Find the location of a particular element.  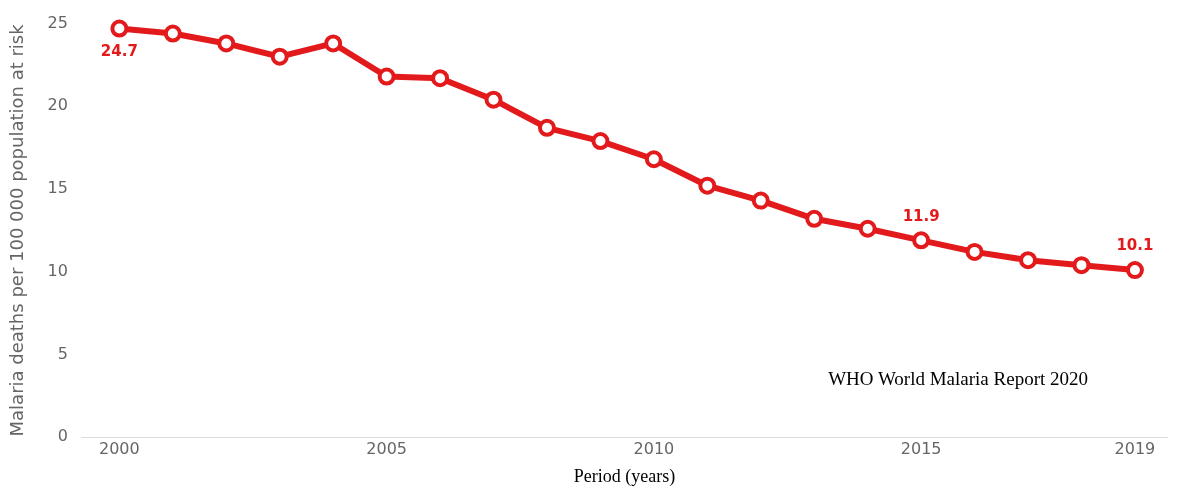

data-label: 10.1 is located at coordinates (1135, 245).